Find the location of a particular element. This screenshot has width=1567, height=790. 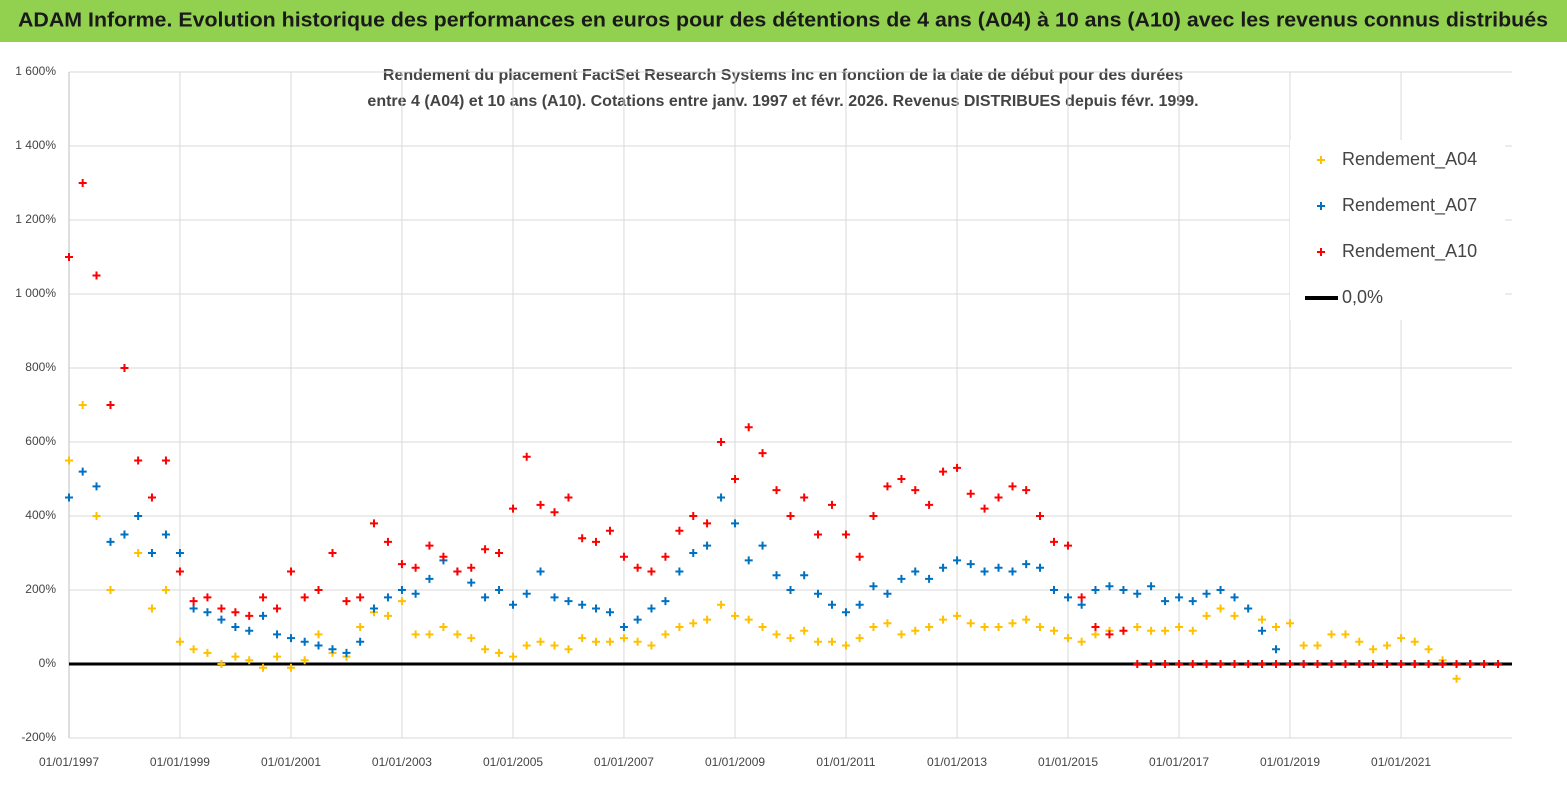

header-band is located at coordinates (783, 21).